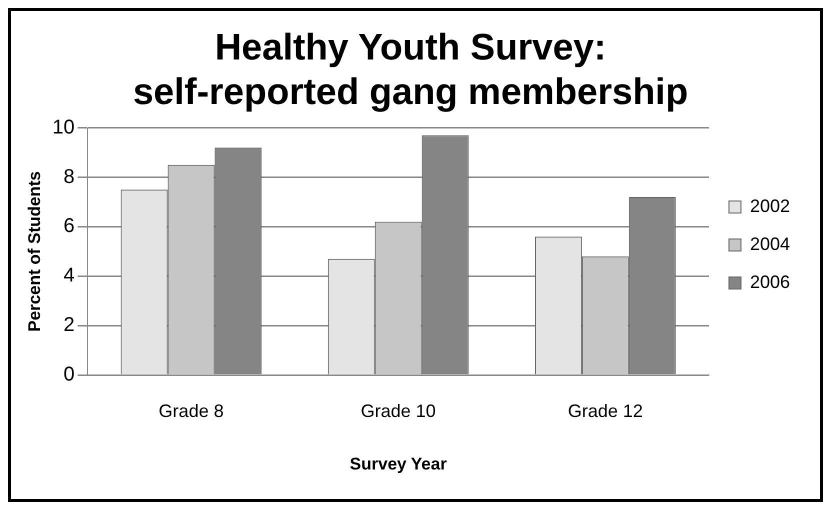 This screenshot has width=835, height=514. Describe the element at coordinates (770, 244) in the screenshot. I see `legend-label: 2004` at that location.